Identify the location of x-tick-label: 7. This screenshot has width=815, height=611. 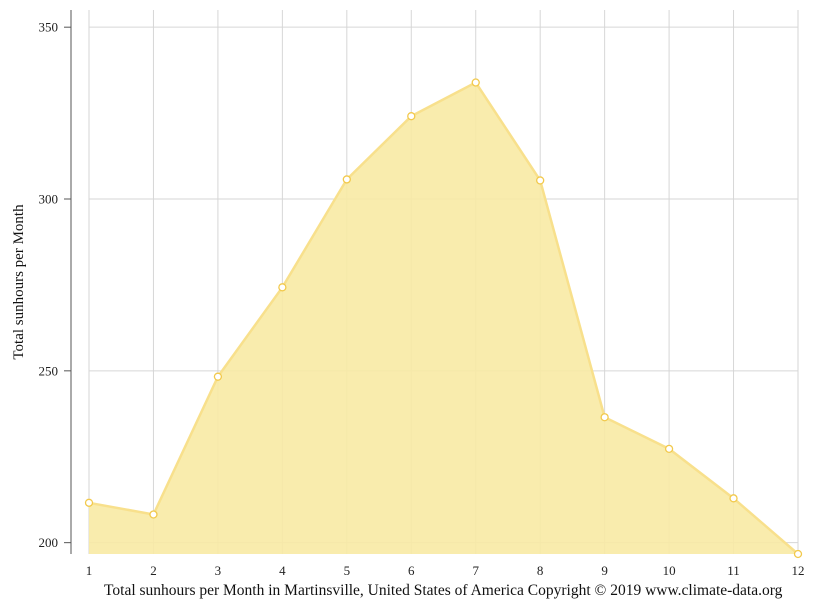
(475, 570).